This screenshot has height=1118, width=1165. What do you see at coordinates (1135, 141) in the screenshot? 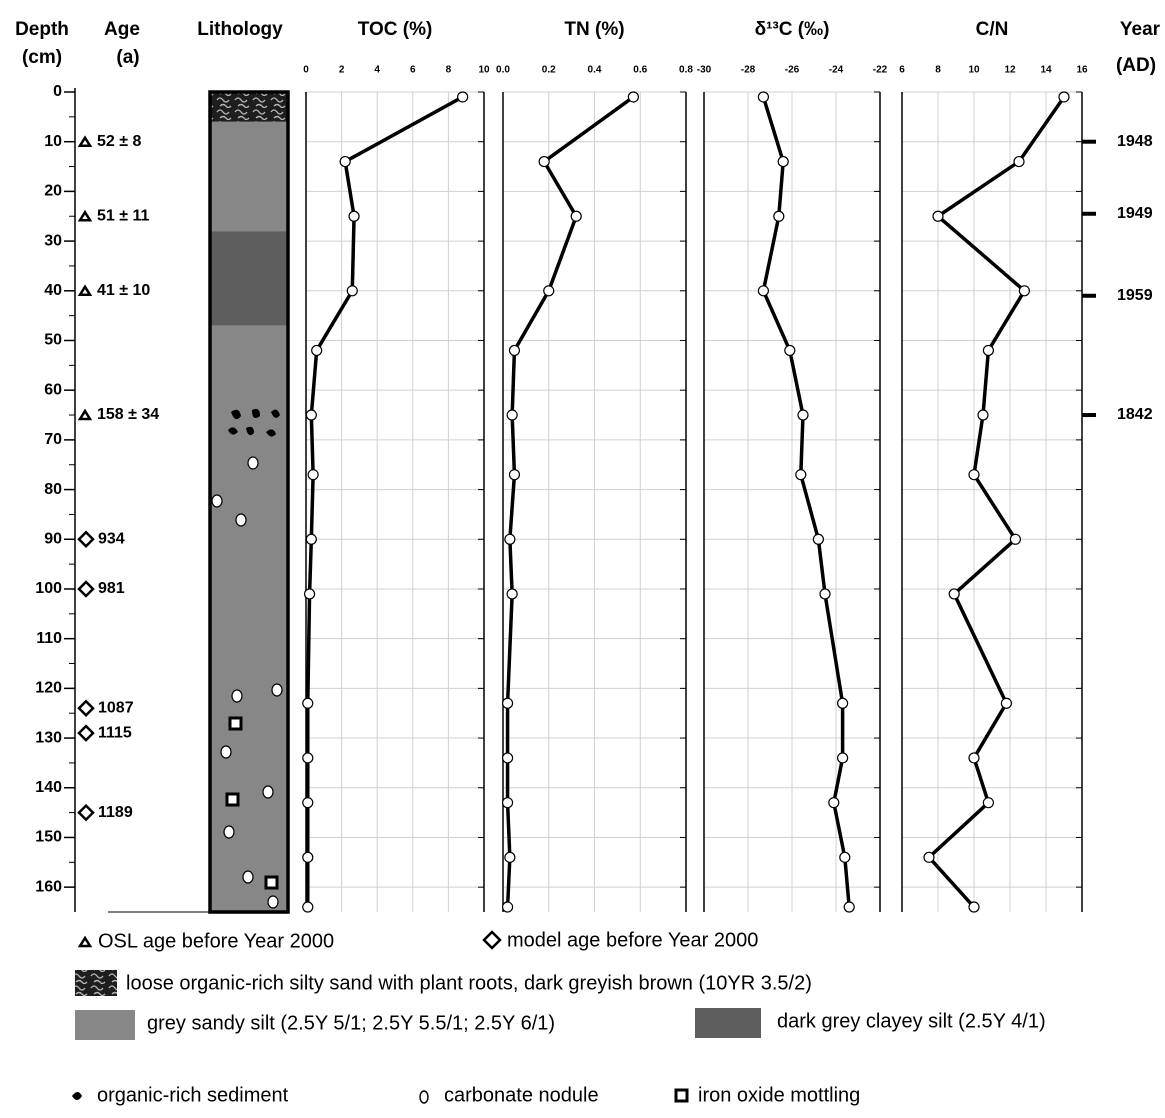
I see `year-label: 1948` at bounding box center [1135, 141].